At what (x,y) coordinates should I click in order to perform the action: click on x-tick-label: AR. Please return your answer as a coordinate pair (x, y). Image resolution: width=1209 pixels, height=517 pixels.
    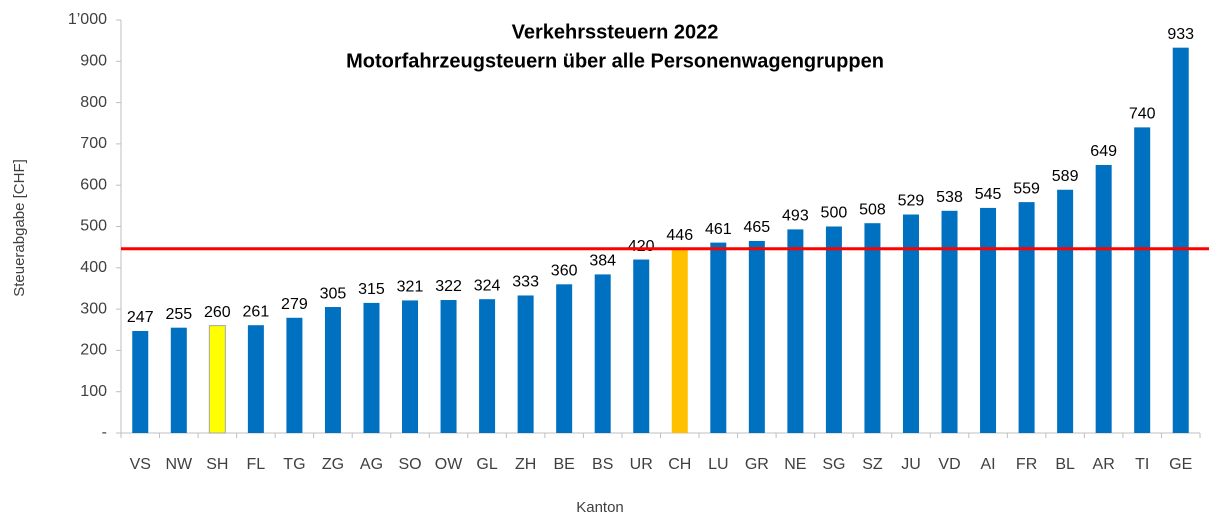
    Looking at the image, I should click on (1104, 464).